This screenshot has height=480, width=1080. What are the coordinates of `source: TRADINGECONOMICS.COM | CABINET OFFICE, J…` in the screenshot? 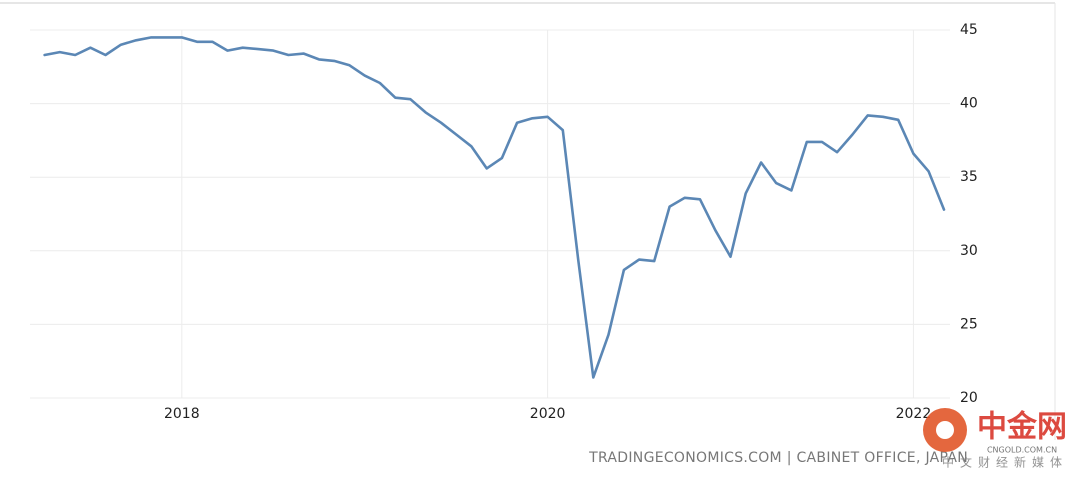 It's located at (778, 458).